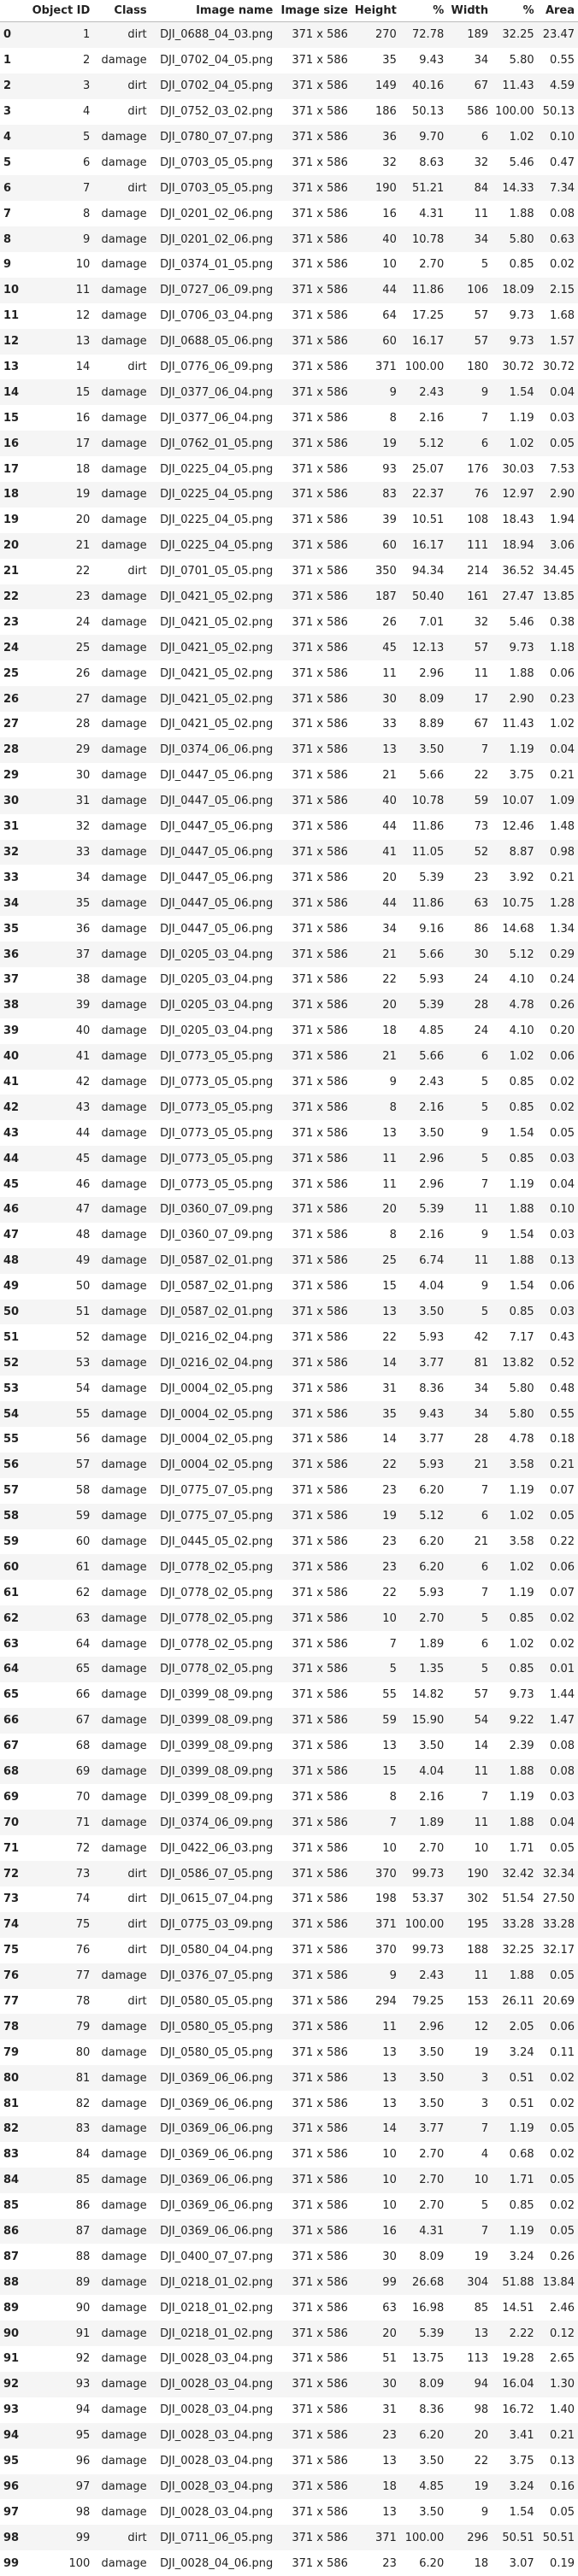 This screenshot has width=578, height=2576. What do you see at coordinates (557, 1899) in the screenshot?
I see `cell-area: 27.50` at bounding box center [557, 1899].